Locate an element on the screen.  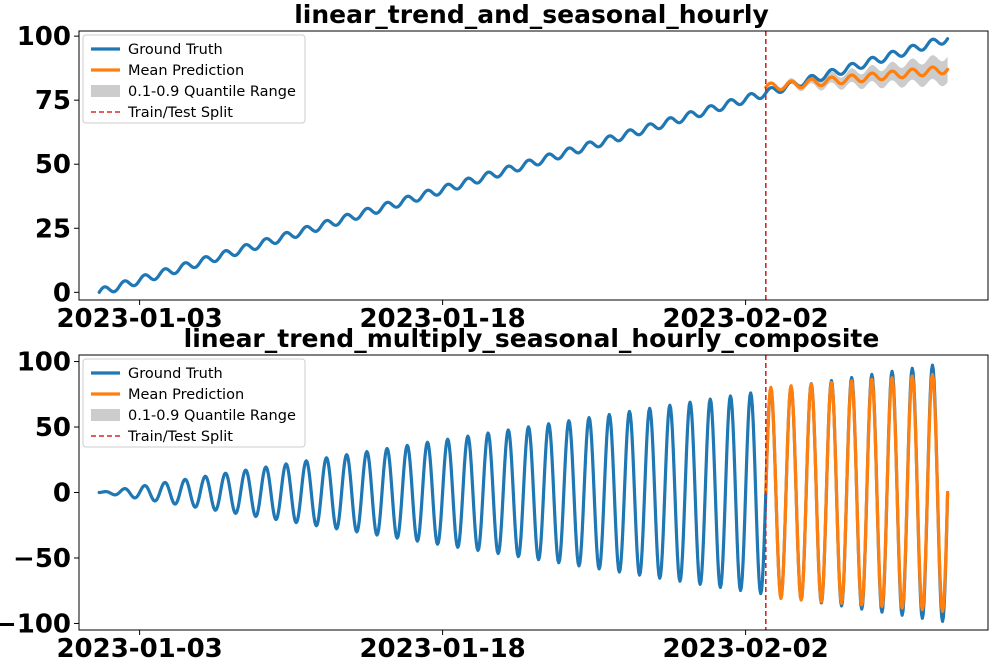
y-tick-label: −50 is located at coordinates (42, 559).